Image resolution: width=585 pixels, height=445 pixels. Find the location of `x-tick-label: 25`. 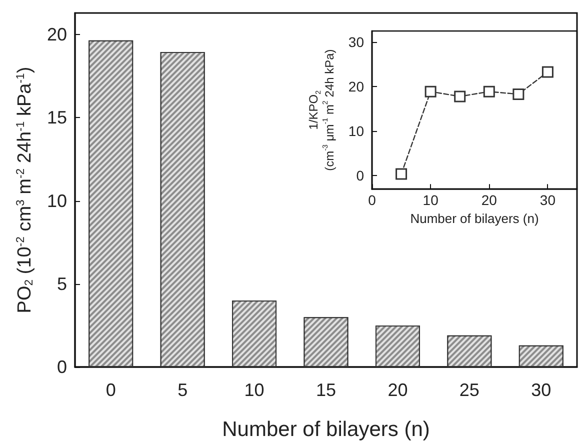

x-tick-label: 25 is located at coordinates (469, 390).